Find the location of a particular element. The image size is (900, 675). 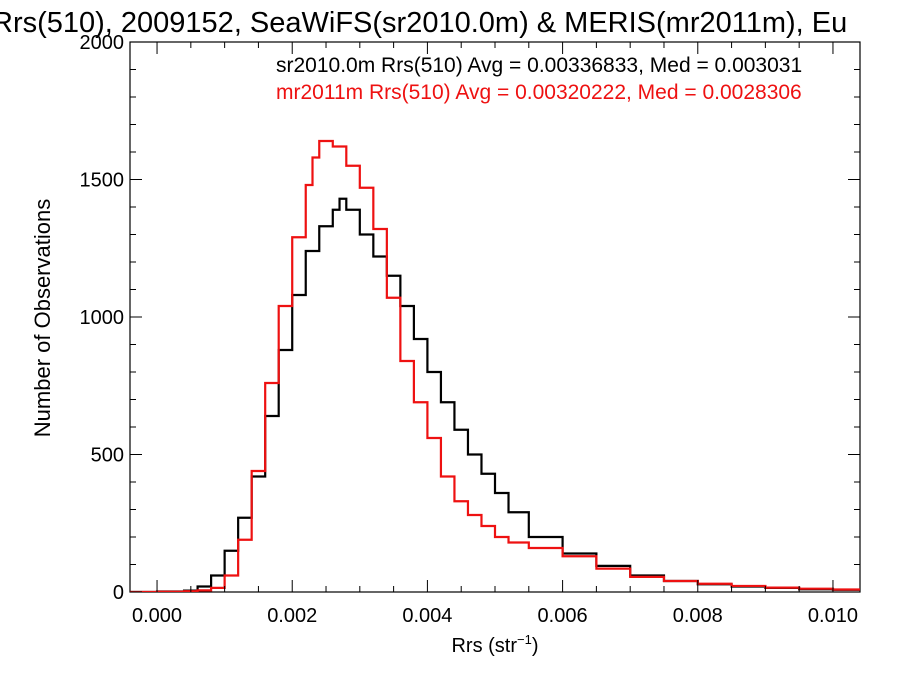

x-tick-label: 0.008 is located at coordinates (698, 616).